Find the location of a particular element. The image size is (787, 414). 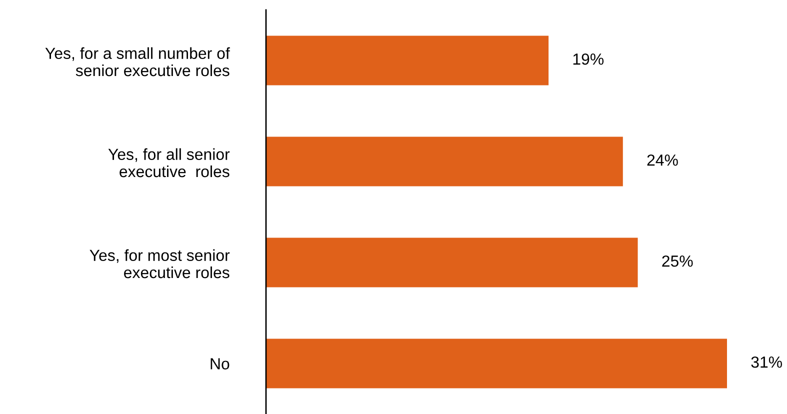

y-tick-label: No is located at coordinates (220, 364).